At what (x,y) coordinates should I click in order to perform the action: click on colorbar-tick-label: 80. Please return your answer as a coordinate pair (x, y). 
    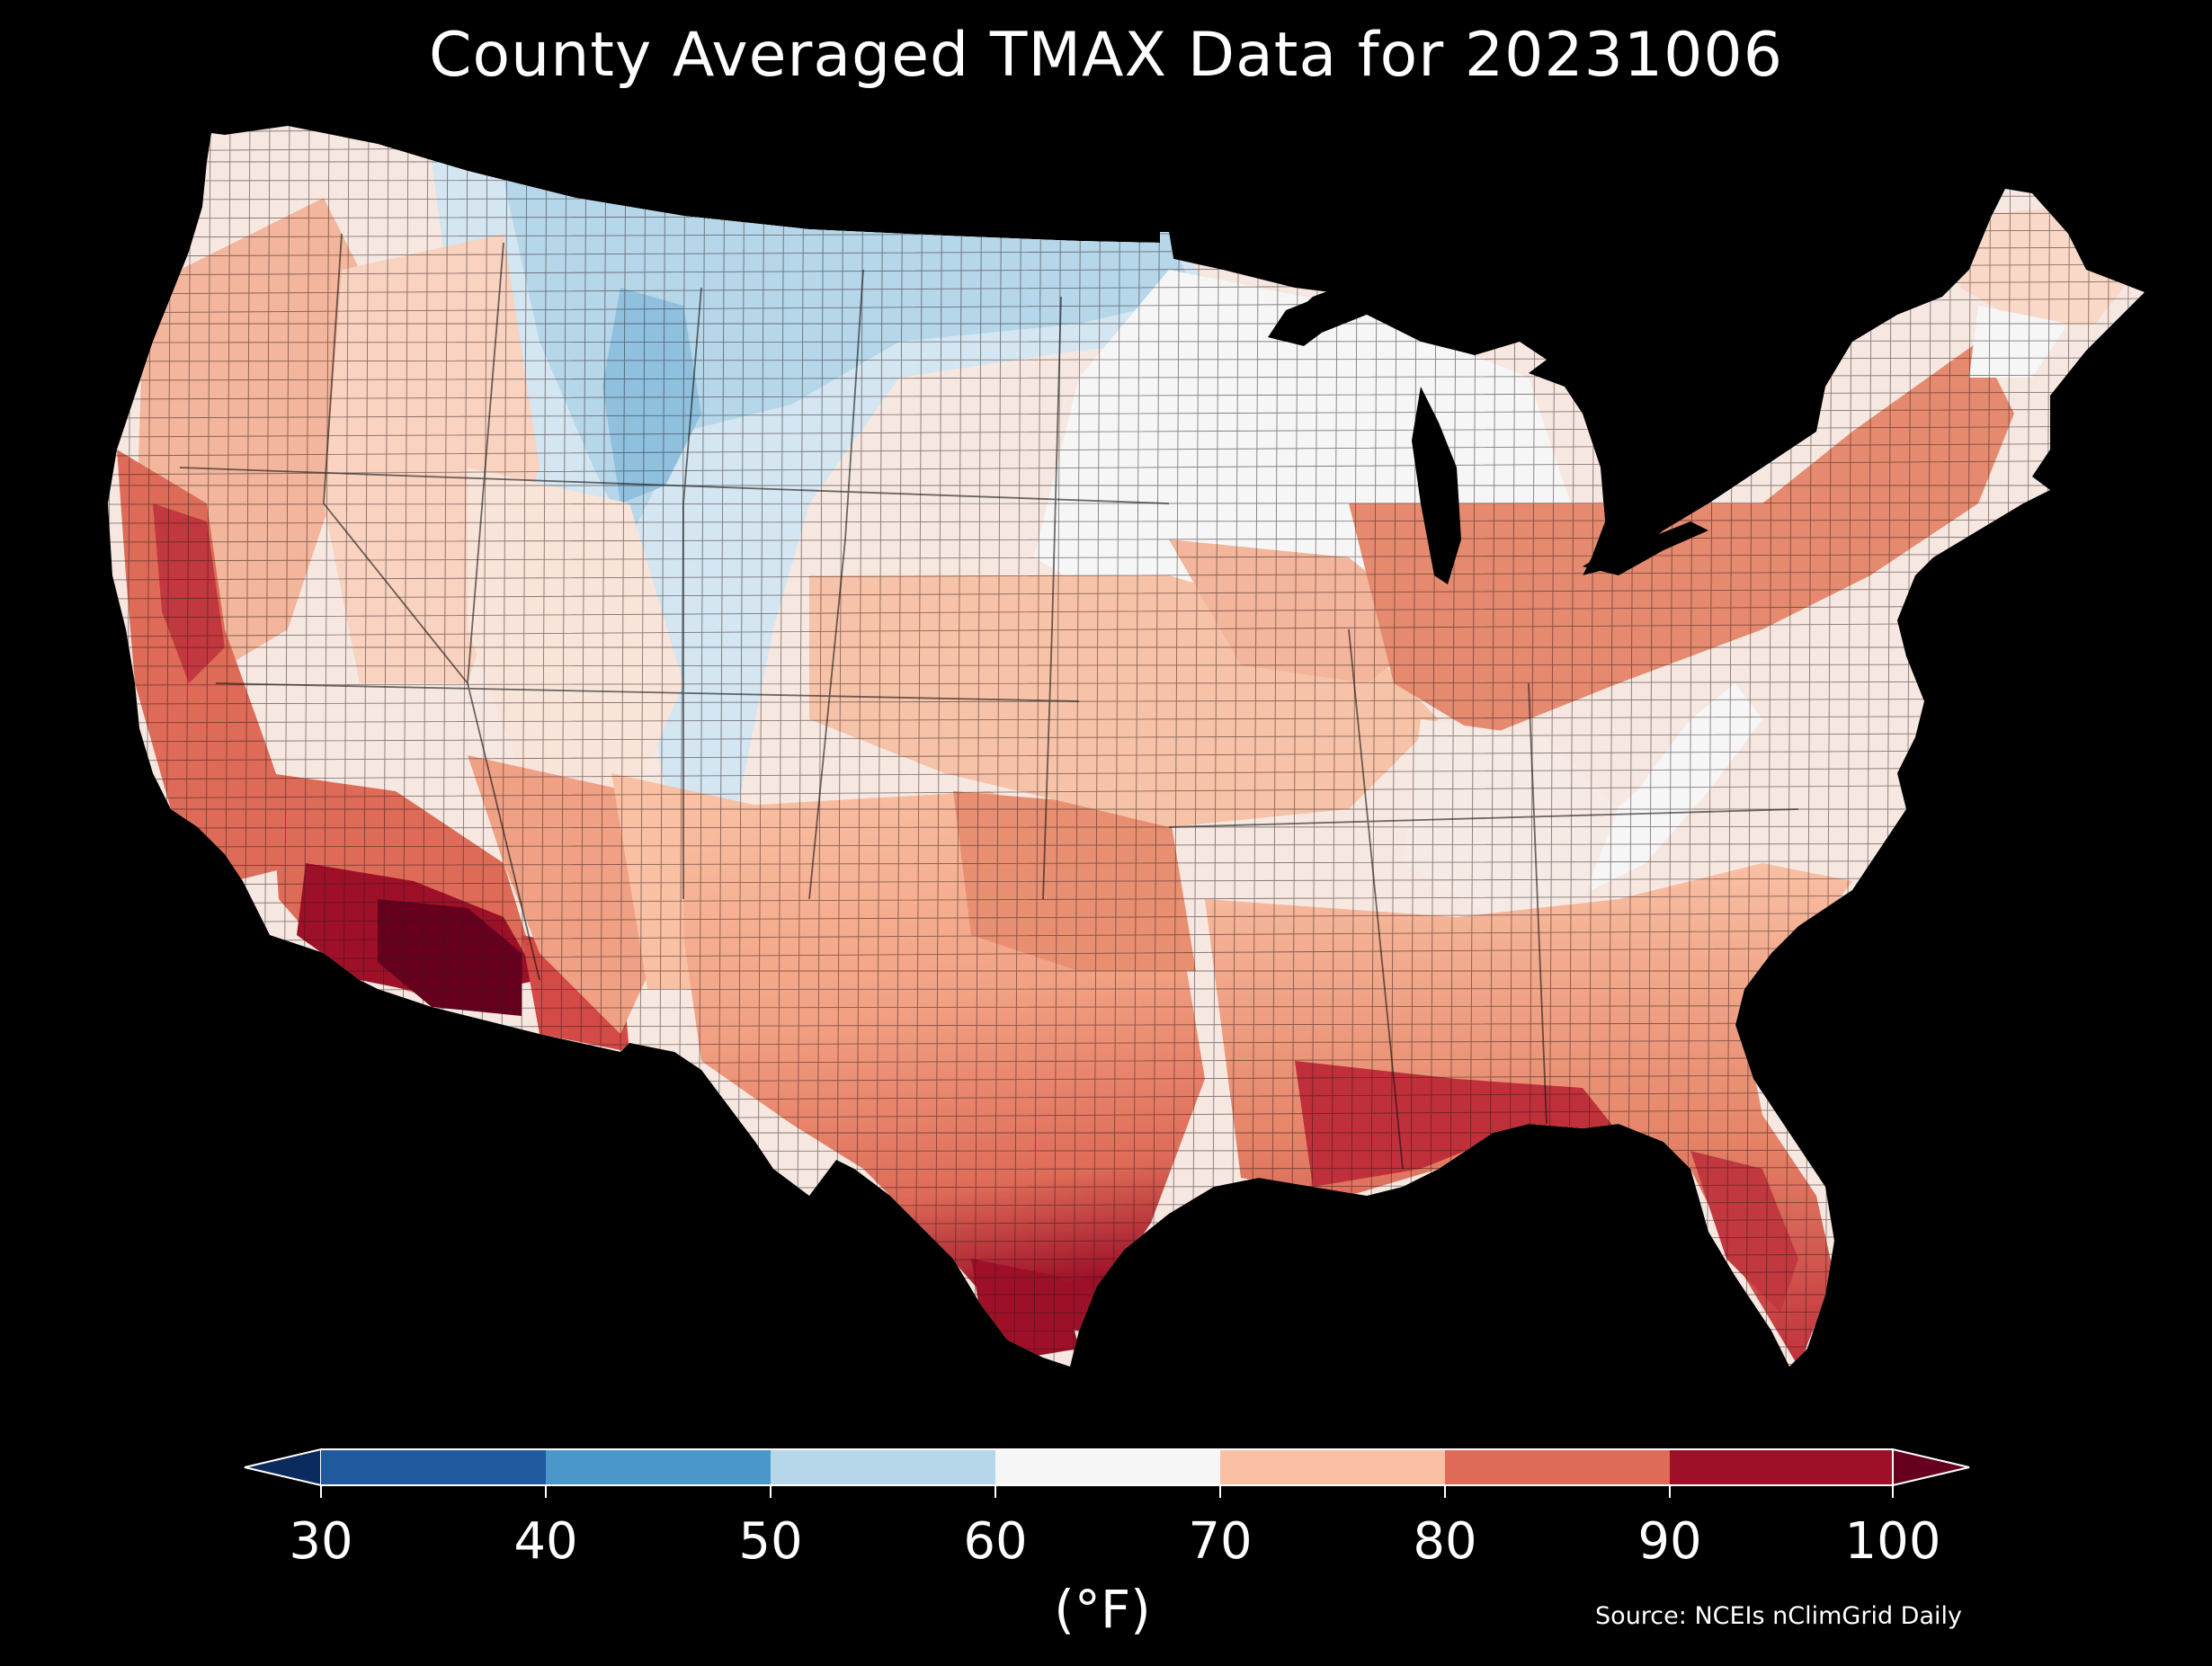
    Looking at the image, I should click on (1445, 1542).